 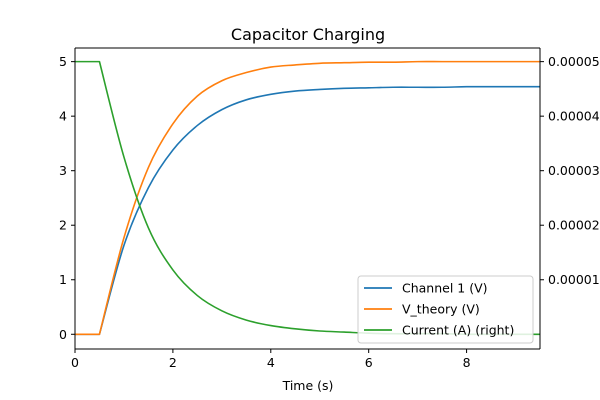 What do you see at coordinates (173, 362) in the screenshot?
I see `x-tick-label: 2` at bounding box center [173, 362].